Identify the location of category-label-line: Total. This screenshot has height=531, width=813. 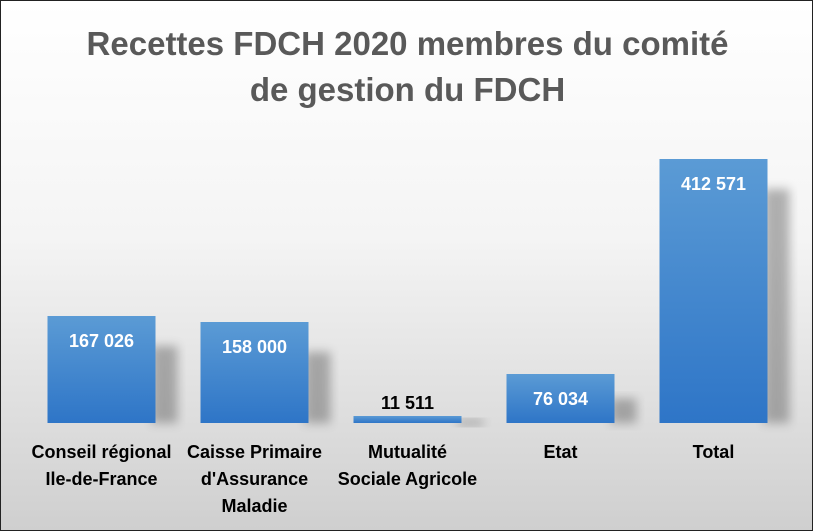
(714, 452).